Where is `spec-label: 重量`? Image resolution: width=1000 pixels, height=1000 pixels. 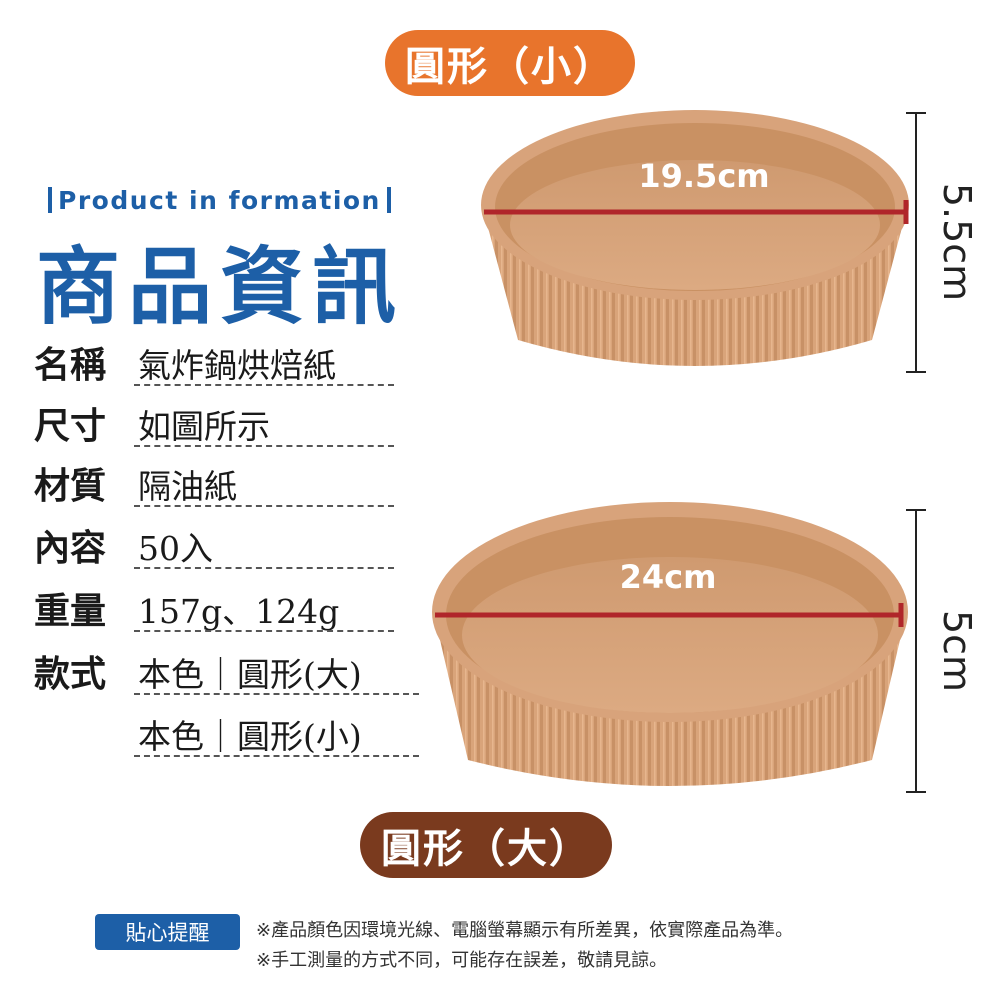 spec-label: 重量 is located at coordinates (70, 611).